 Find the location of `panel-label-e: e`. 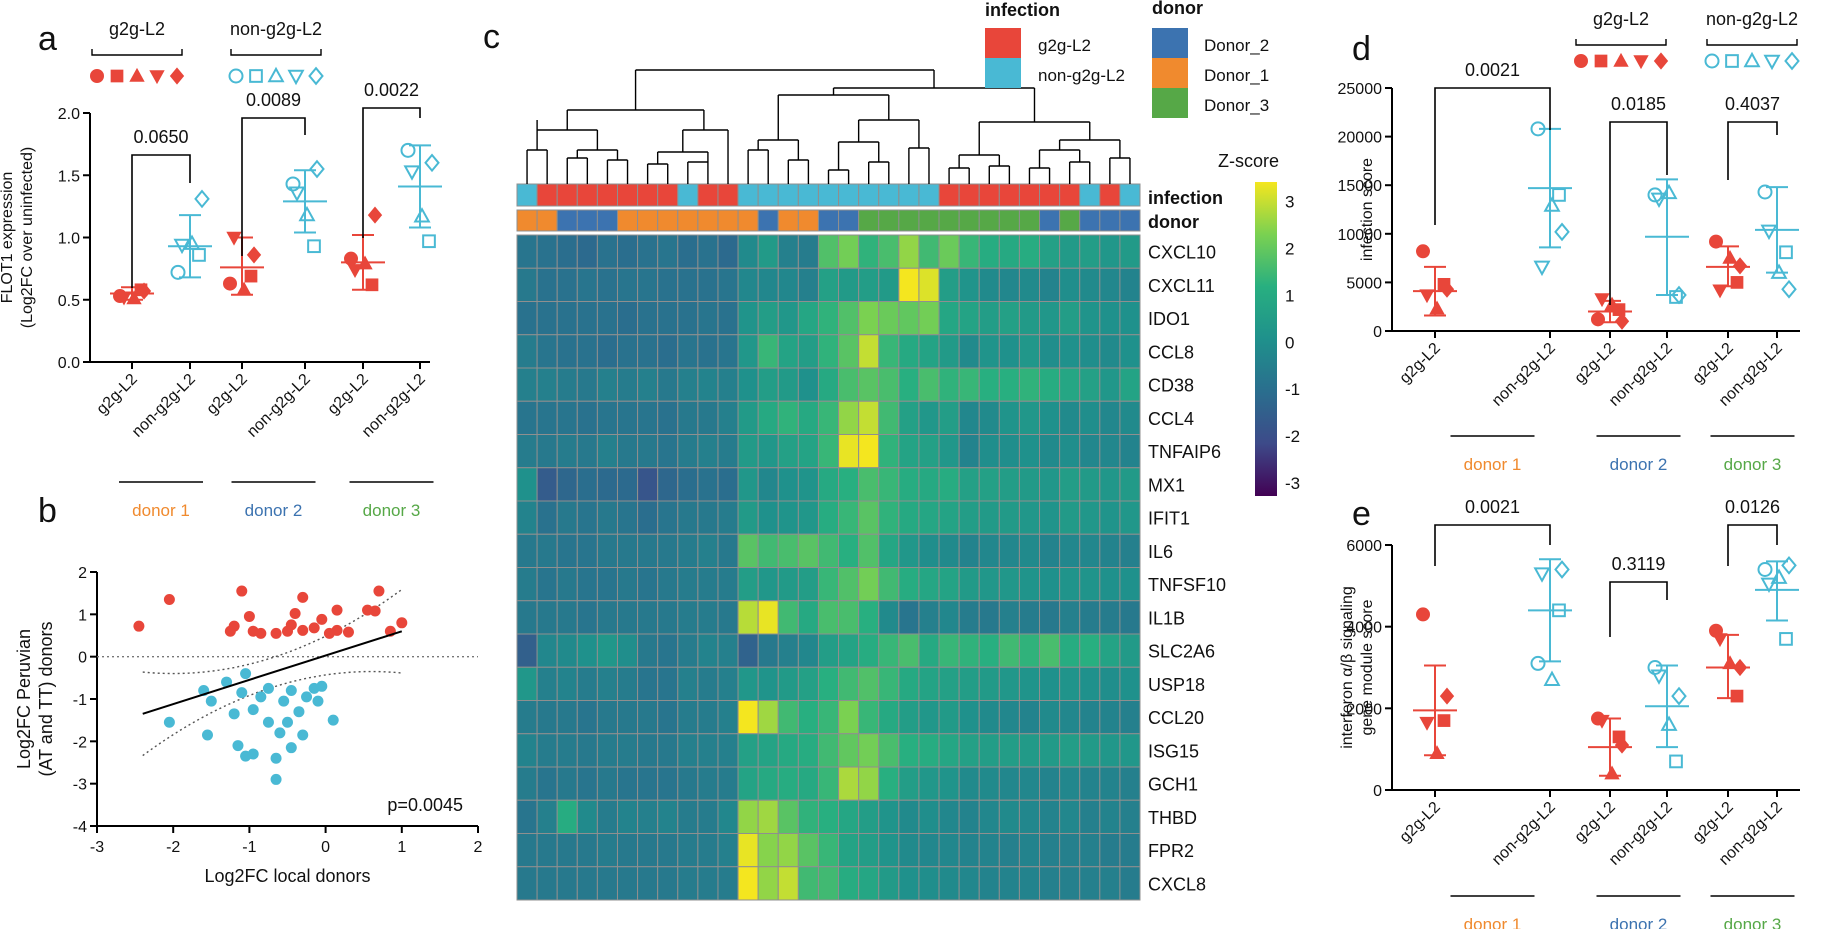

panel-label-e: e is located at coordinates (1361, 514).